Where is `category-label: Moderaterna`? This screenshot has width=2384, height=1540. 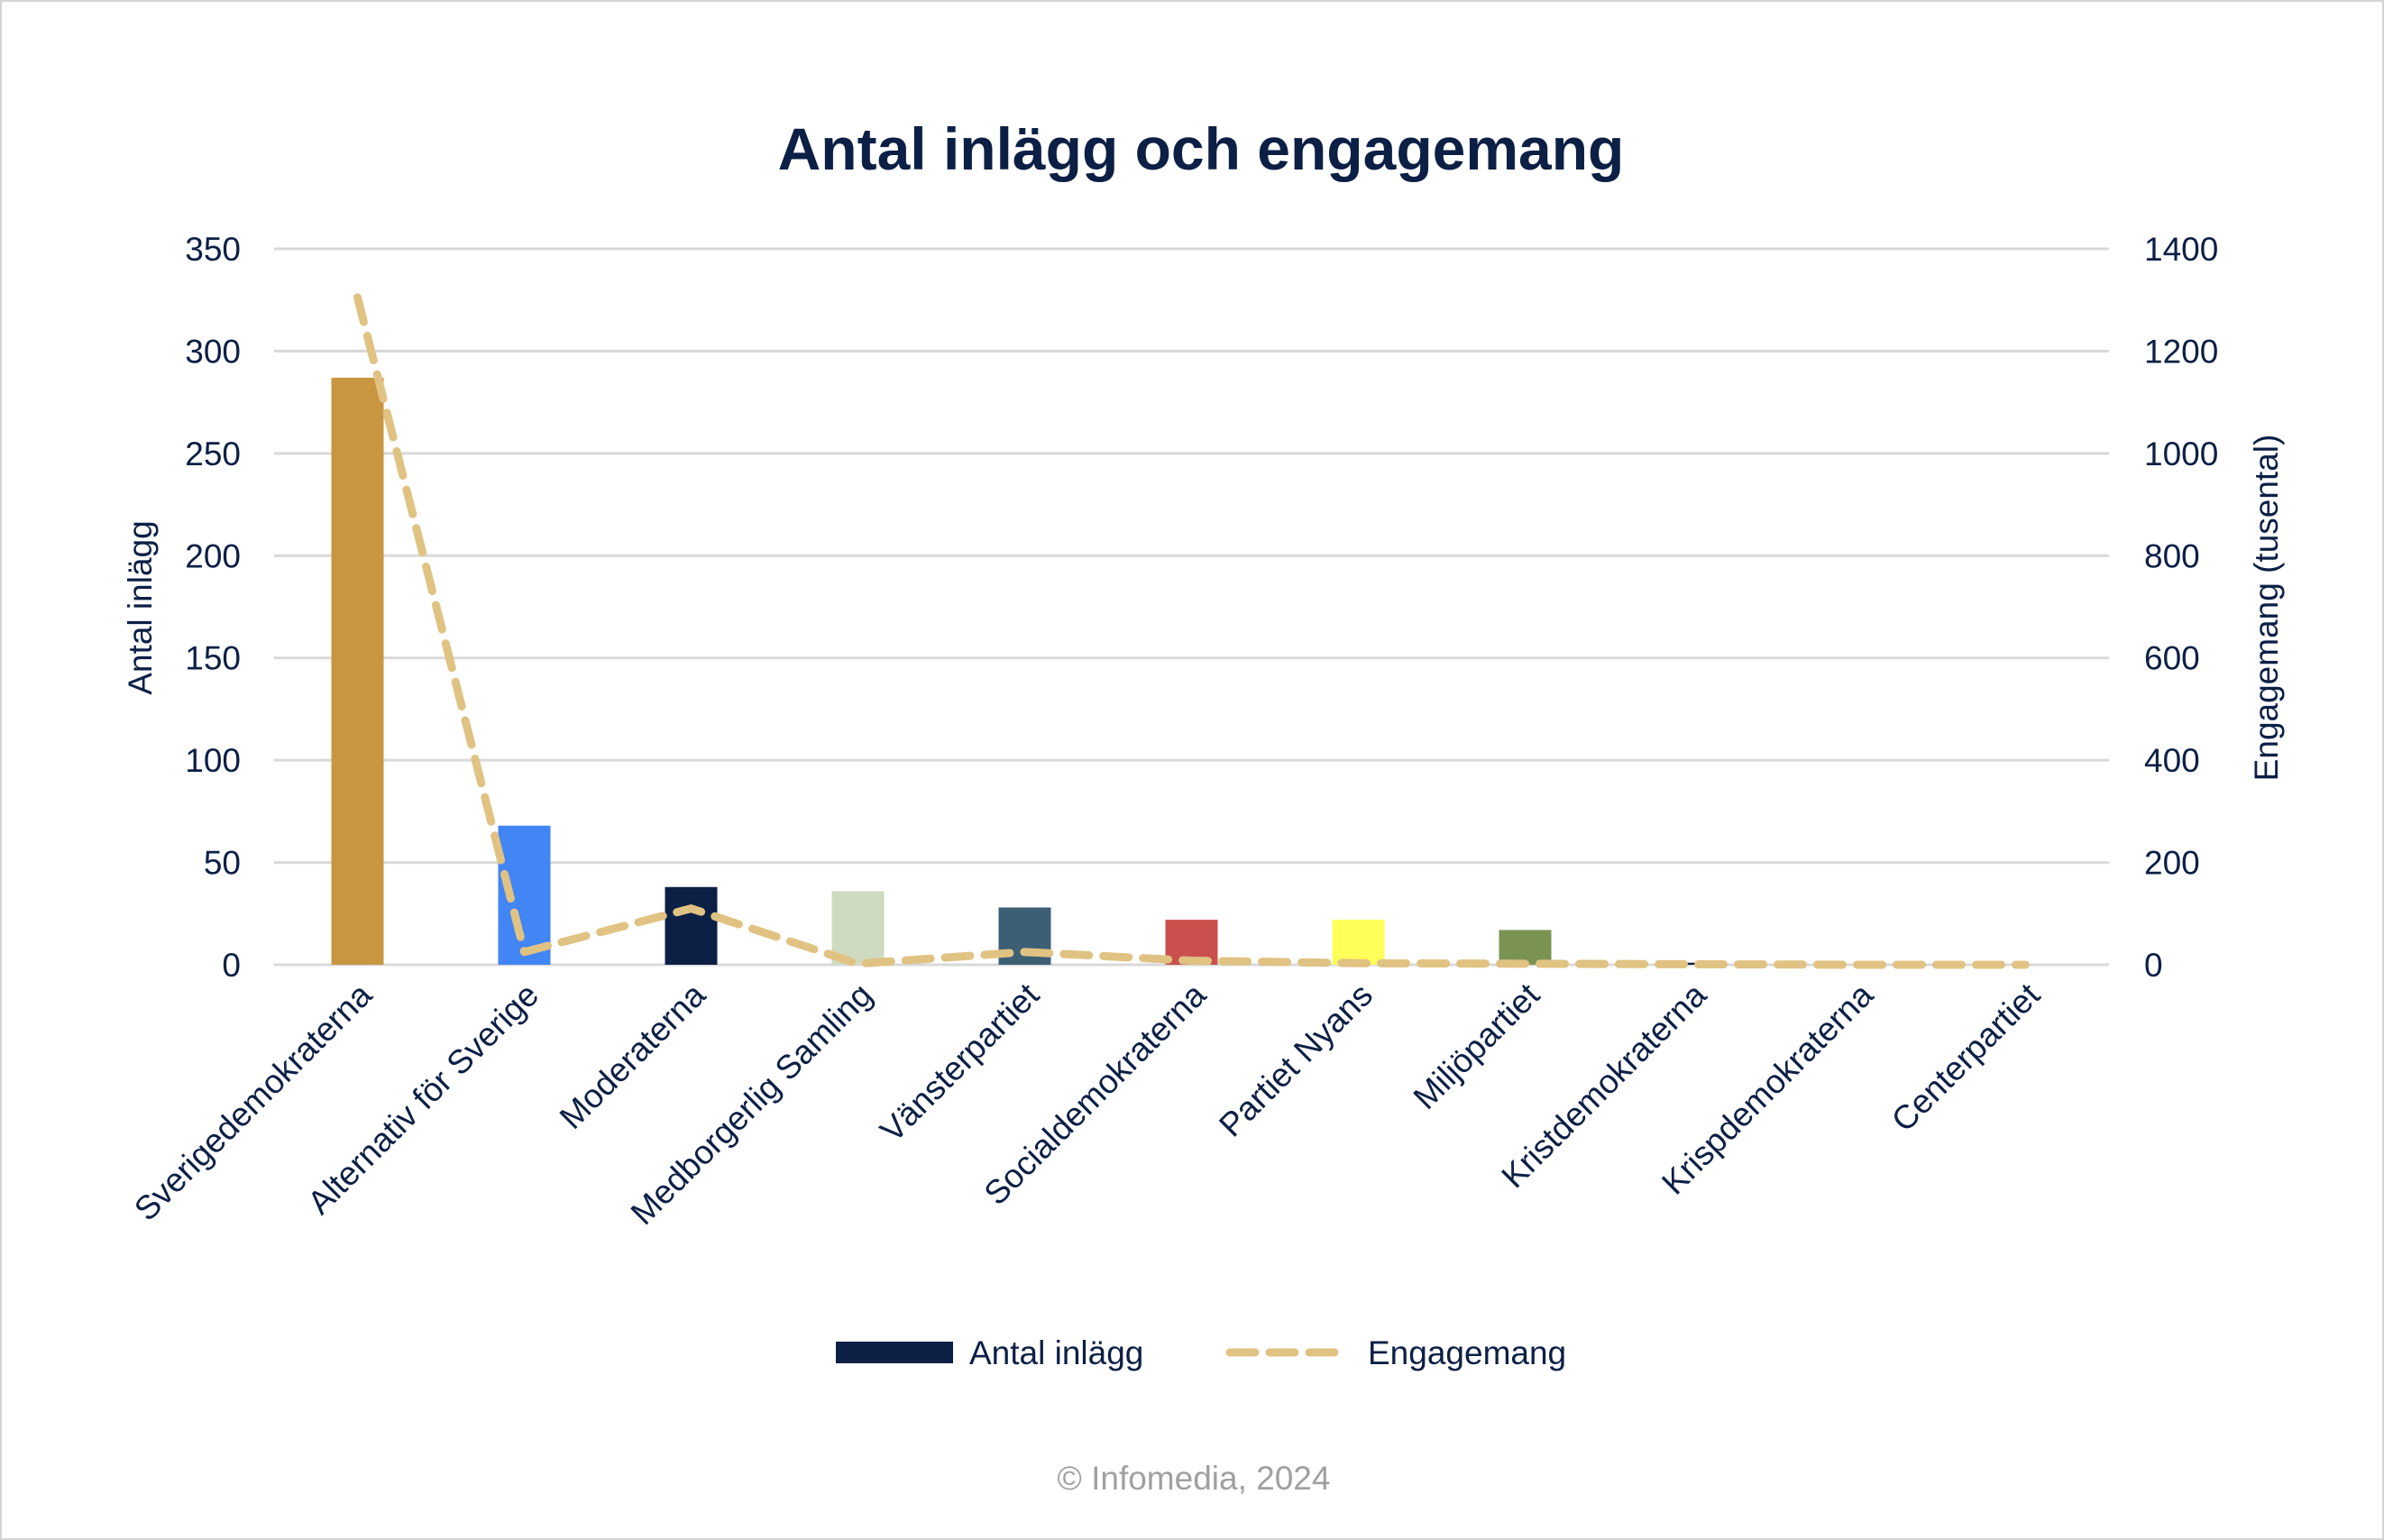 category-label: Moderaterna is located at coordinates (633, 1056).